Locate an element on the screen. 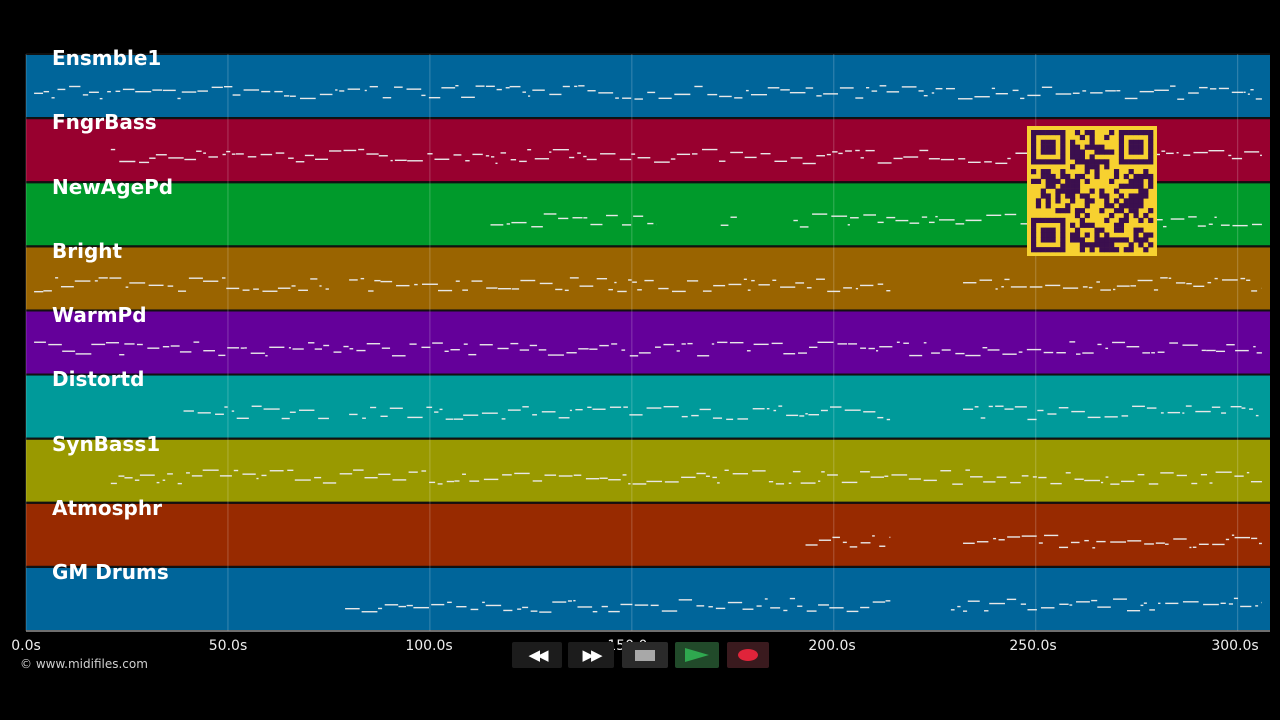 This screenshot has height=720, width=1280. fast-forward-icon: ▶▶ is located at coordinates (592, 655).